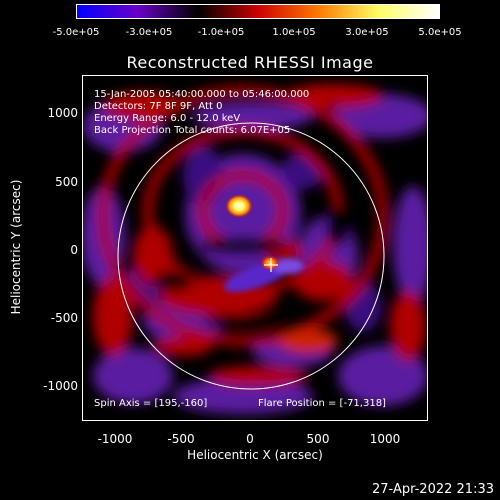 The width and height of the screenshot is (500, 500). What do you see at coordinates (250, 62) in the screenshot?
I see `image-title: Reconstructed RHESSI Image` at bounding box center [250, 62].